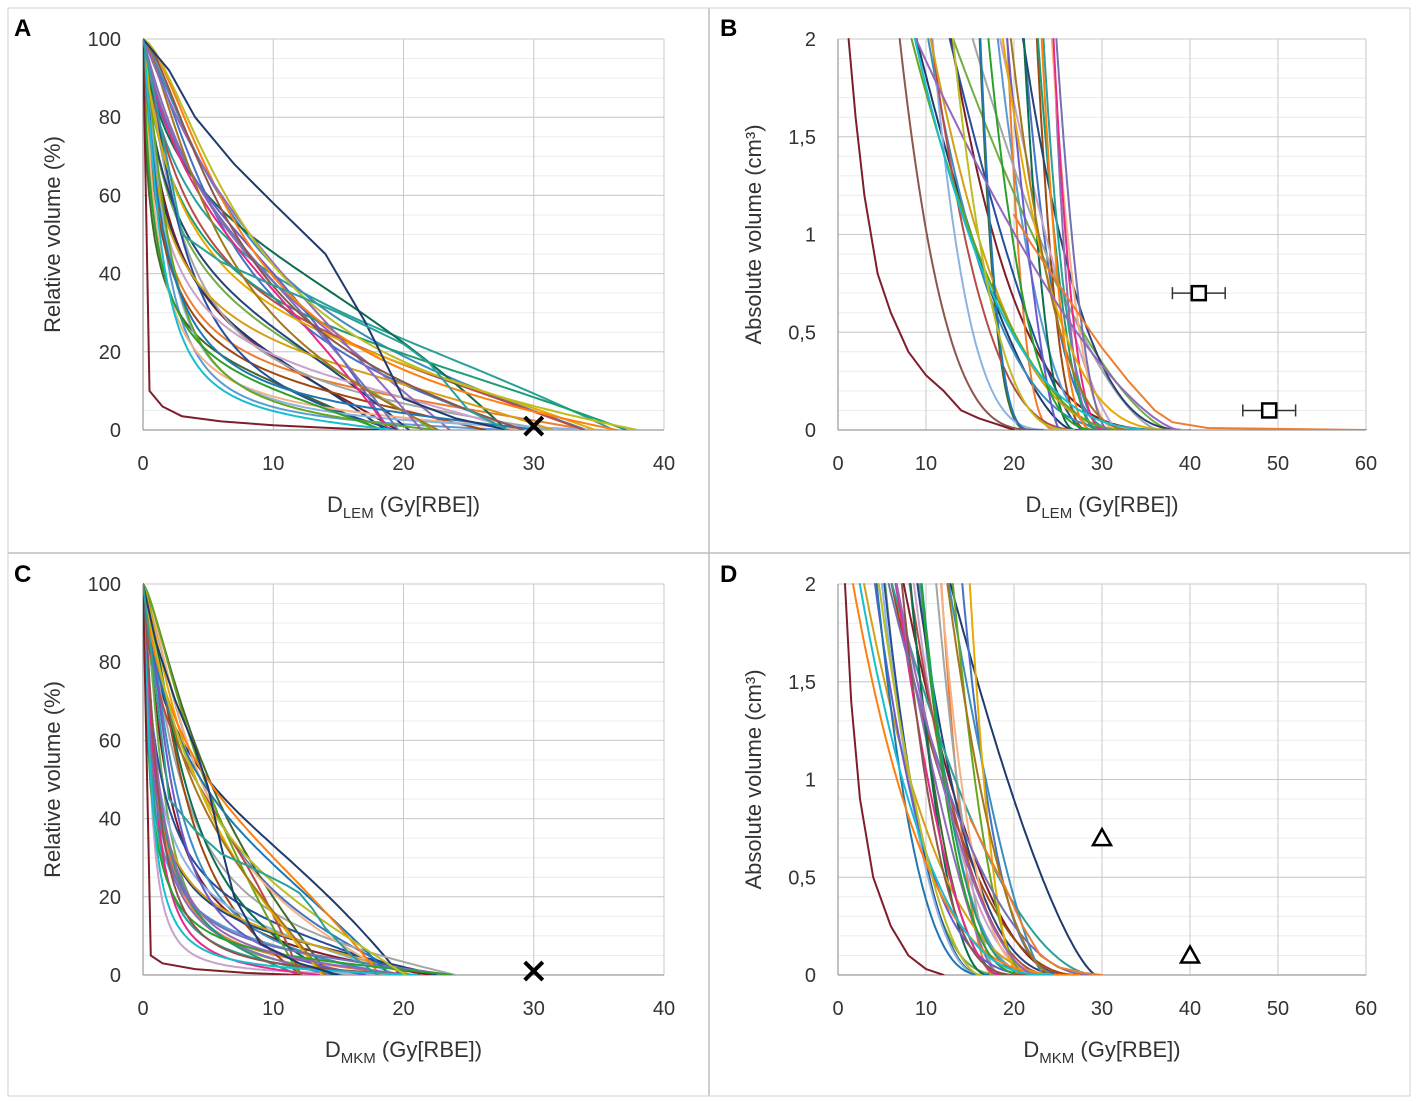 The image size is (1418, 1102). Describe the element at coordinates (110, 663) in the screenshot. I see `y-tick-label: 80` at that location.